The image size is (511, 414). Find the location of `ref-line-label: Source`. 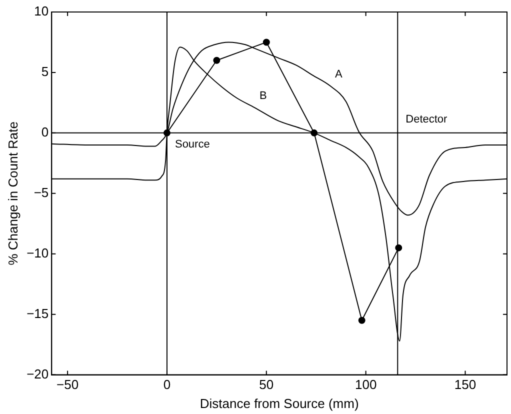

ref-line-label: Source is located at coordinates (192, 144).